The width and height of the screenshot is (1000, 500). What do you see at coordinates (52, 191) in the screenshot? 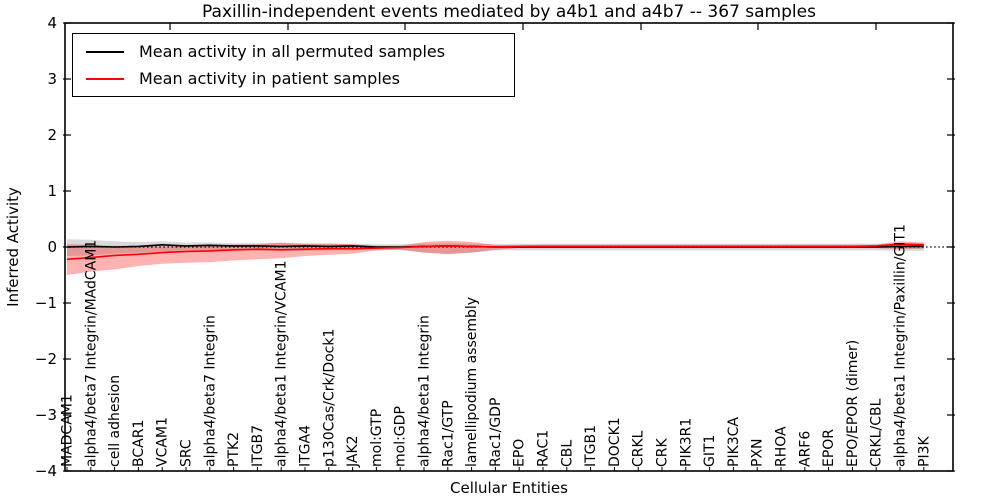
I see `svg-text: 1` at bounding box center [52, 191].